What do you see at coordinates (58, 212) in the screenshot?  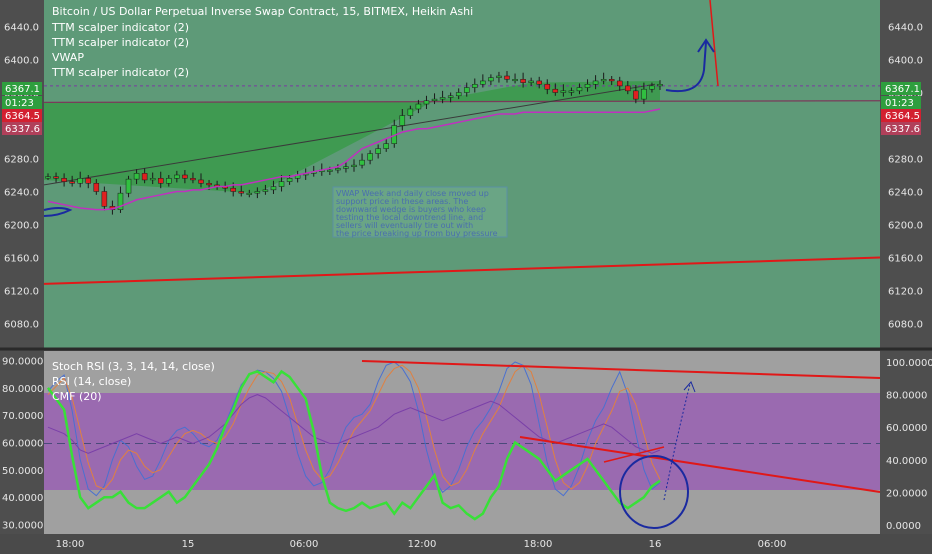 I see `blue-mark-left` at bounding box center [58, 212].